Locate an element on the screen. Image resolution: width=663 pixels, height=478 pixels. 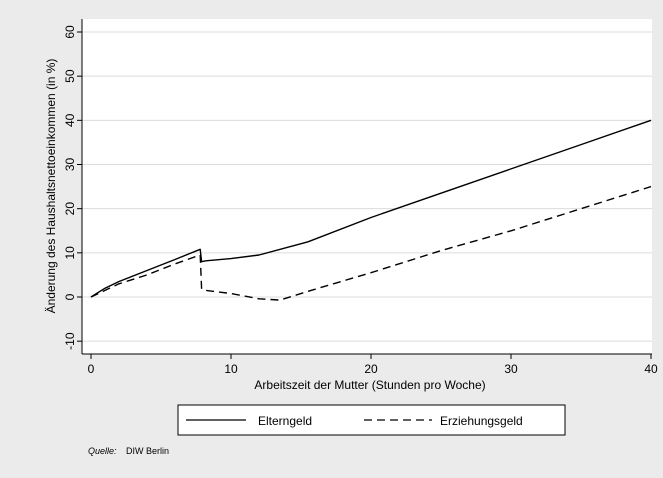
x-tick-label: 10 is located at coordinates (231, 369).